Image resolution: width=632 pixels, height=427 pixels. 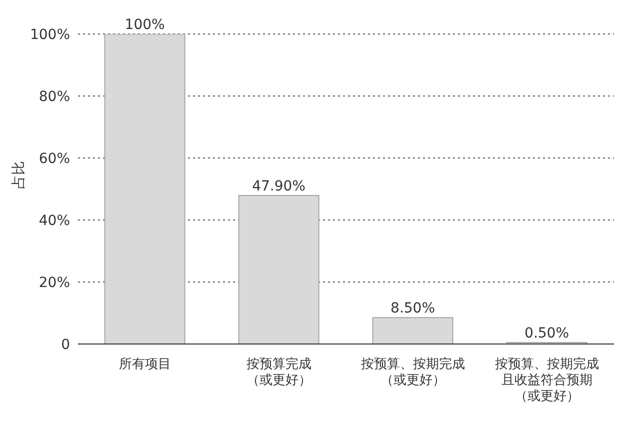 I want to click on data-label: 100%, so click(x=144, y=25).